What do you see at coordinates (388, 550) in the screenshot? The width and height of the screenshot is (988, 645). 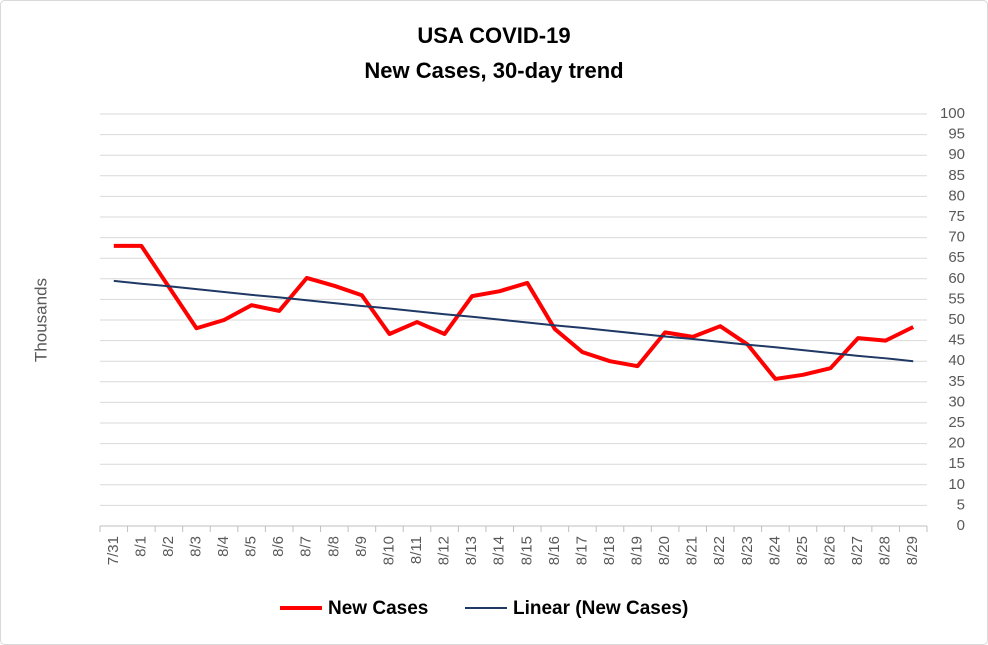 I see `x-tick-label: 8/10` at bounding box center [388, 550].